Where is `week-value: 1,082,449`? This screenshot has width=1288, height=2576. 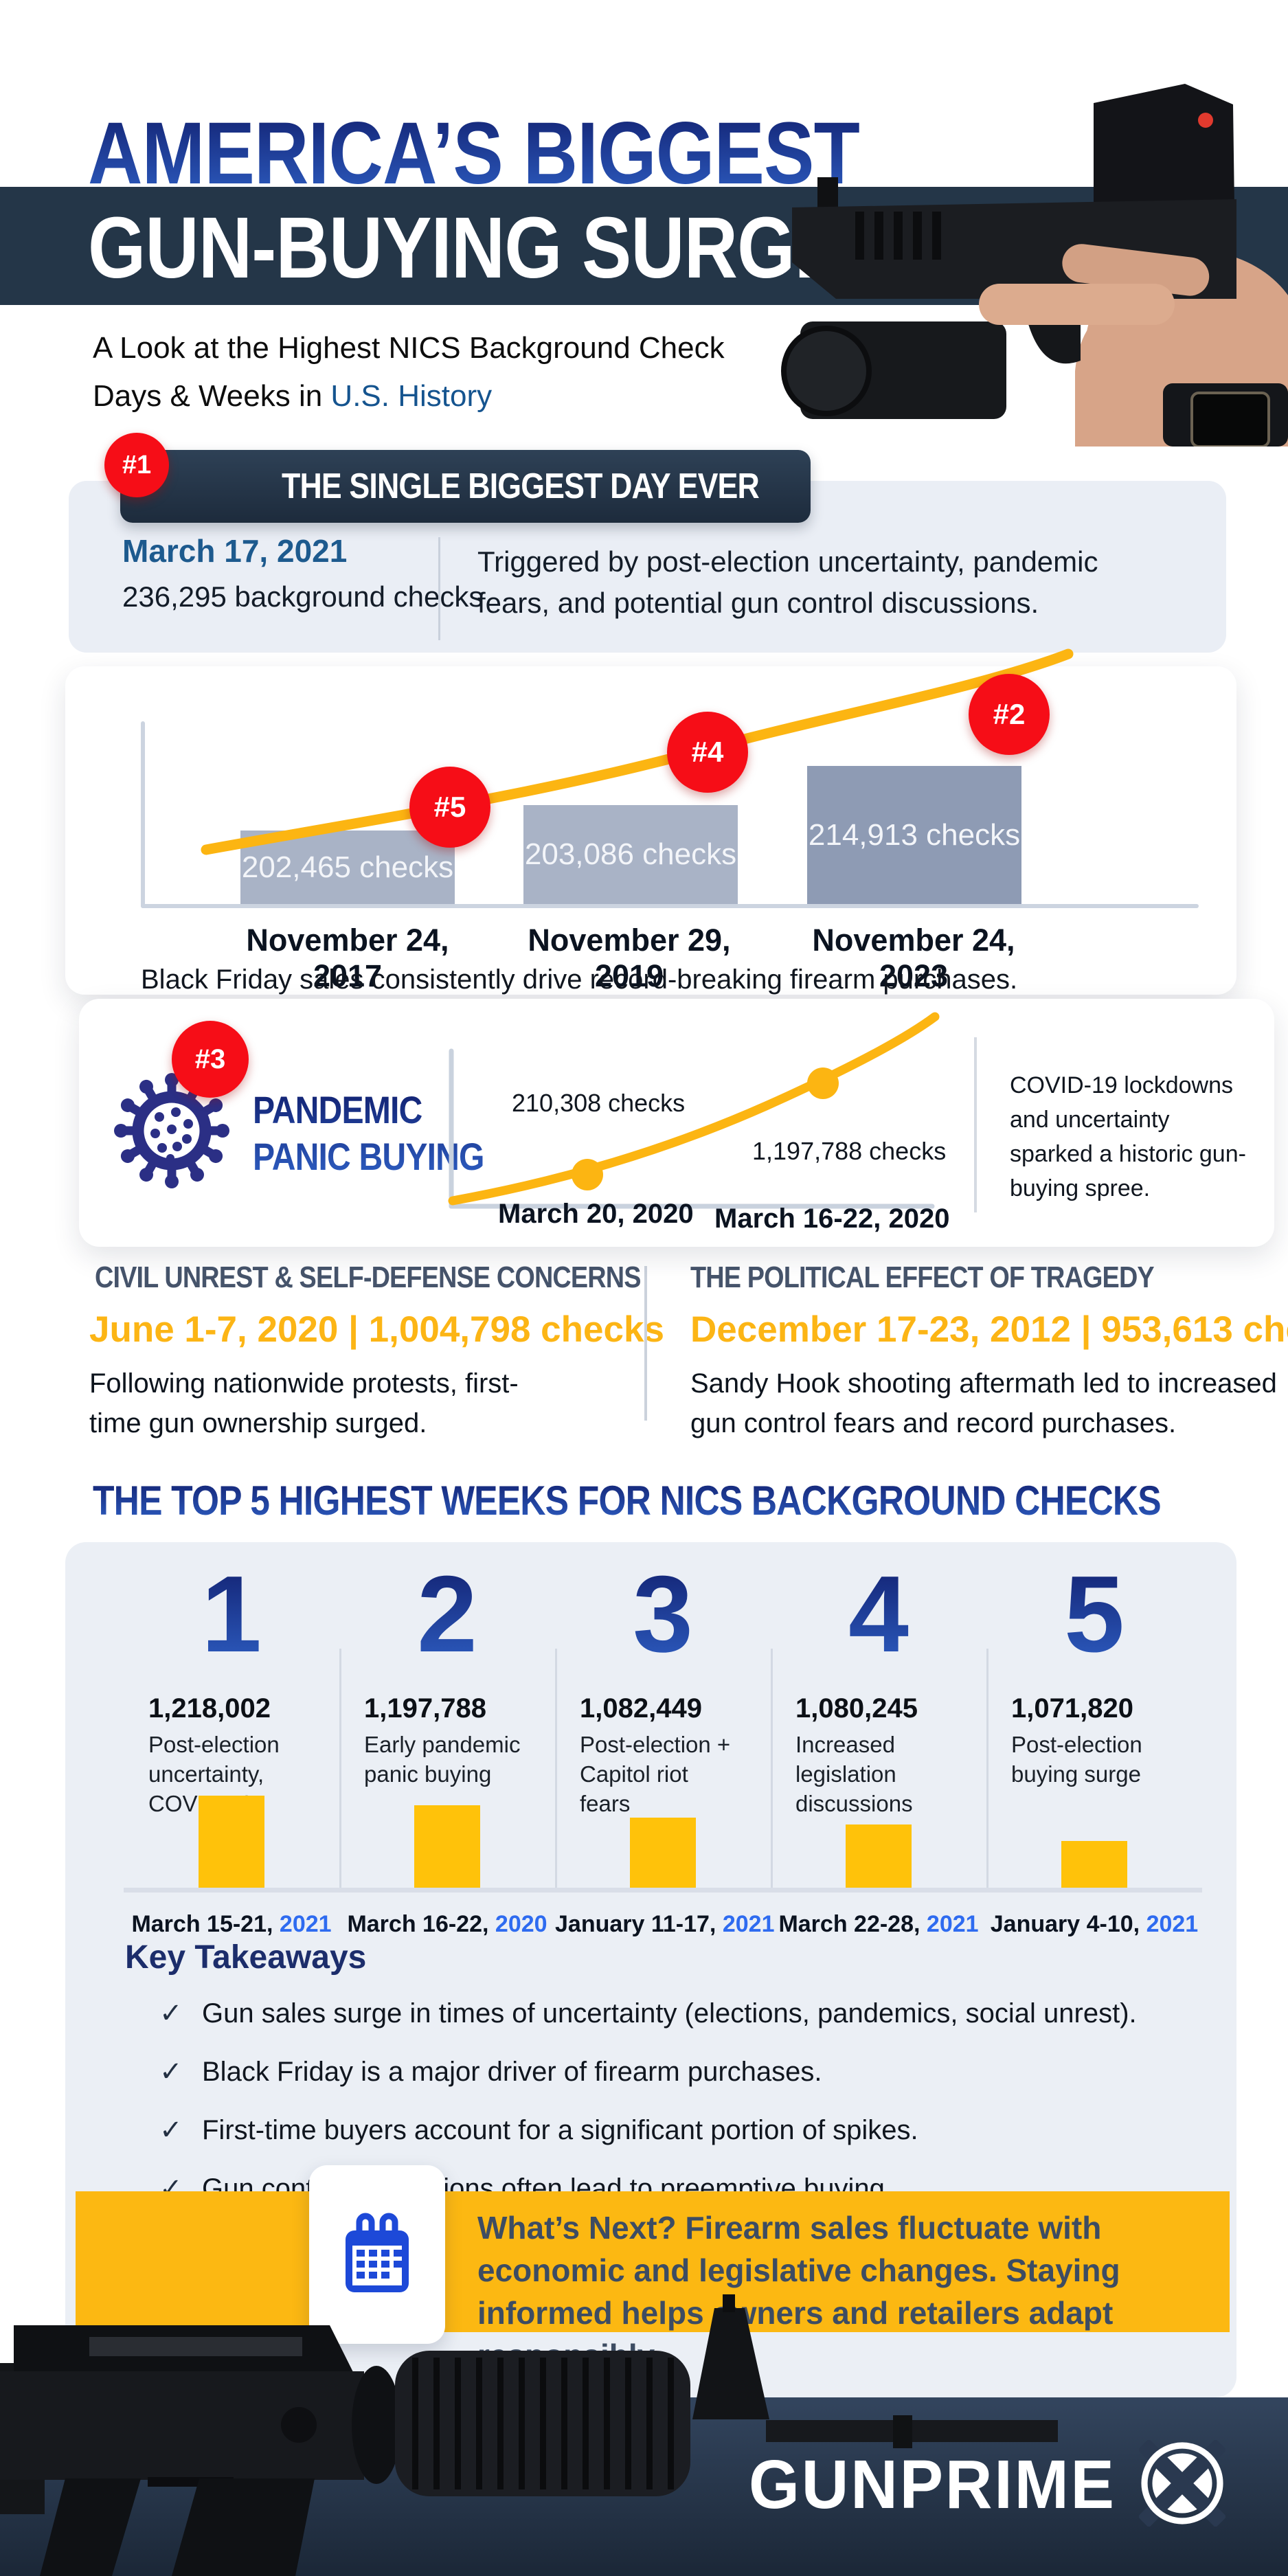 week-value: 1,082,449 is located at coordinates (641, 1708).